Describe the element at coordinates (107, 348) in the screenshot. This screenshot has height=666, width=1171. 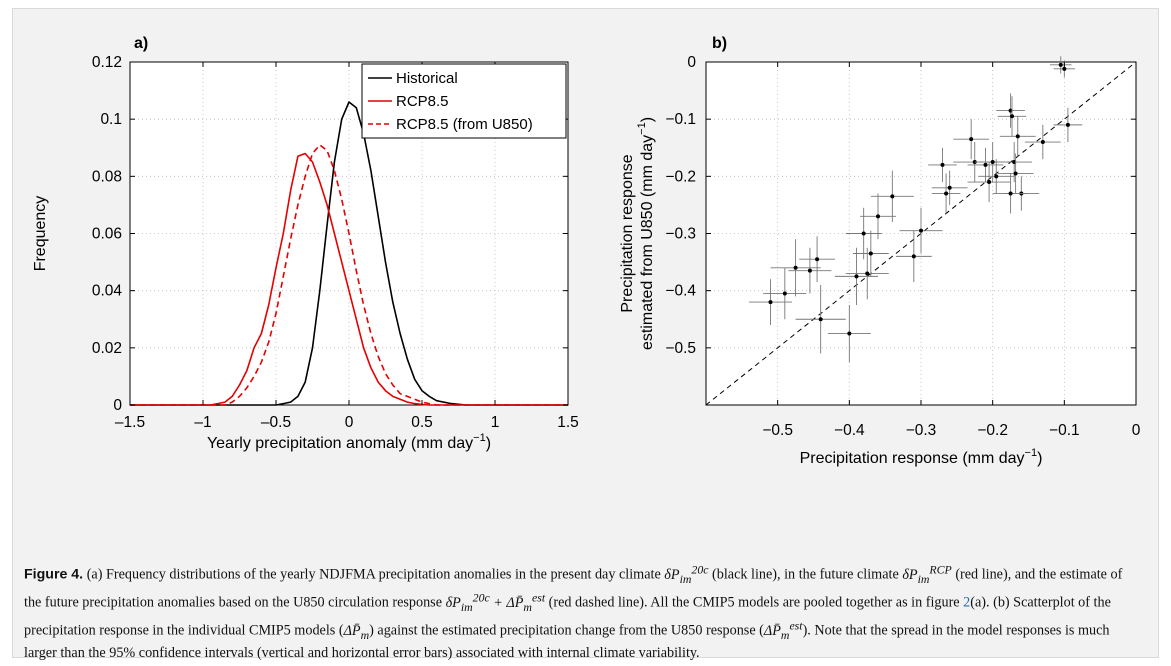
I see `y-tick-label: 0.02` at that location.